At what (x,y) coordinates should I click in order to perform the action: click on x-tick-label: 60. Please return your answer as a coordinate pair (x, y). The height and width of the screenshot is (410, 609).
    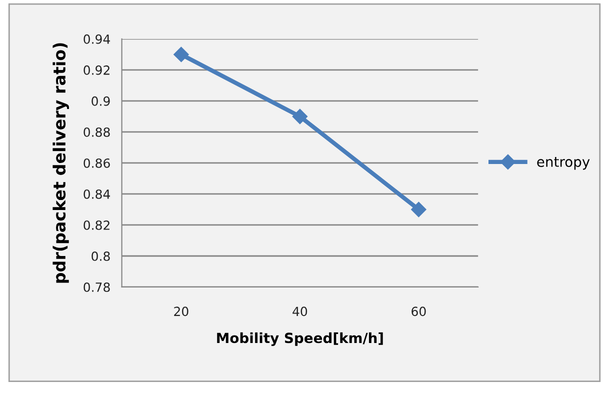
    Looking at the image, I should click on (419, 311).